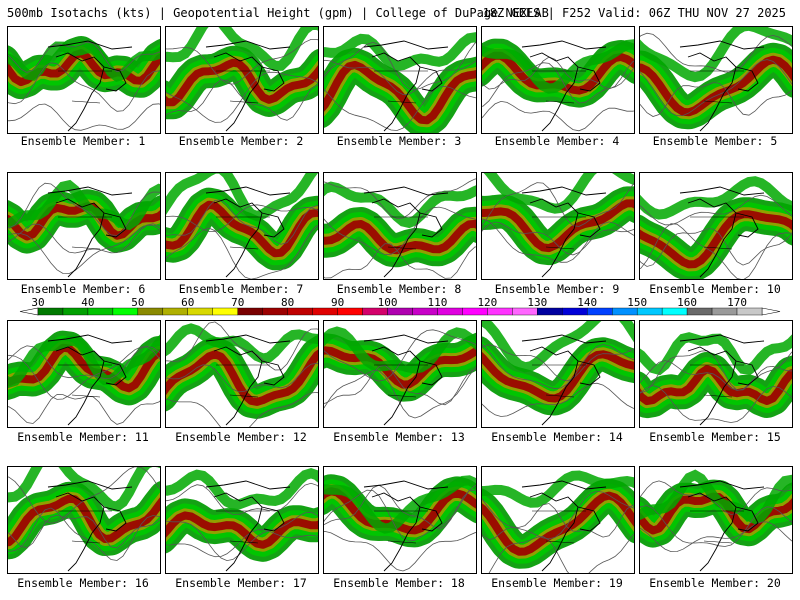 The width and height of the screenshot is (800, 600). What do you see at coordinates (399, 141) in the screenshot?
I see `member-label: Ensemble Member: 3` at bounding box center [399, 141].